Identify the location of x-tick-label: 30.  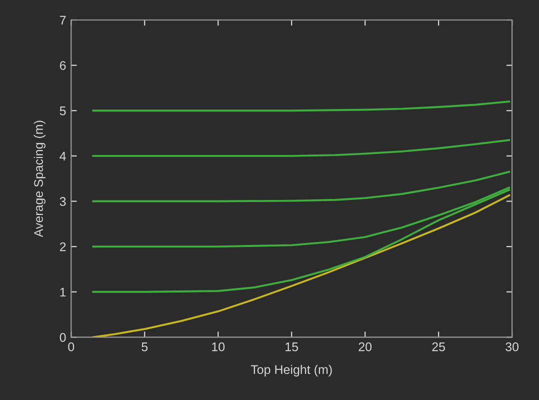
(512, 347).